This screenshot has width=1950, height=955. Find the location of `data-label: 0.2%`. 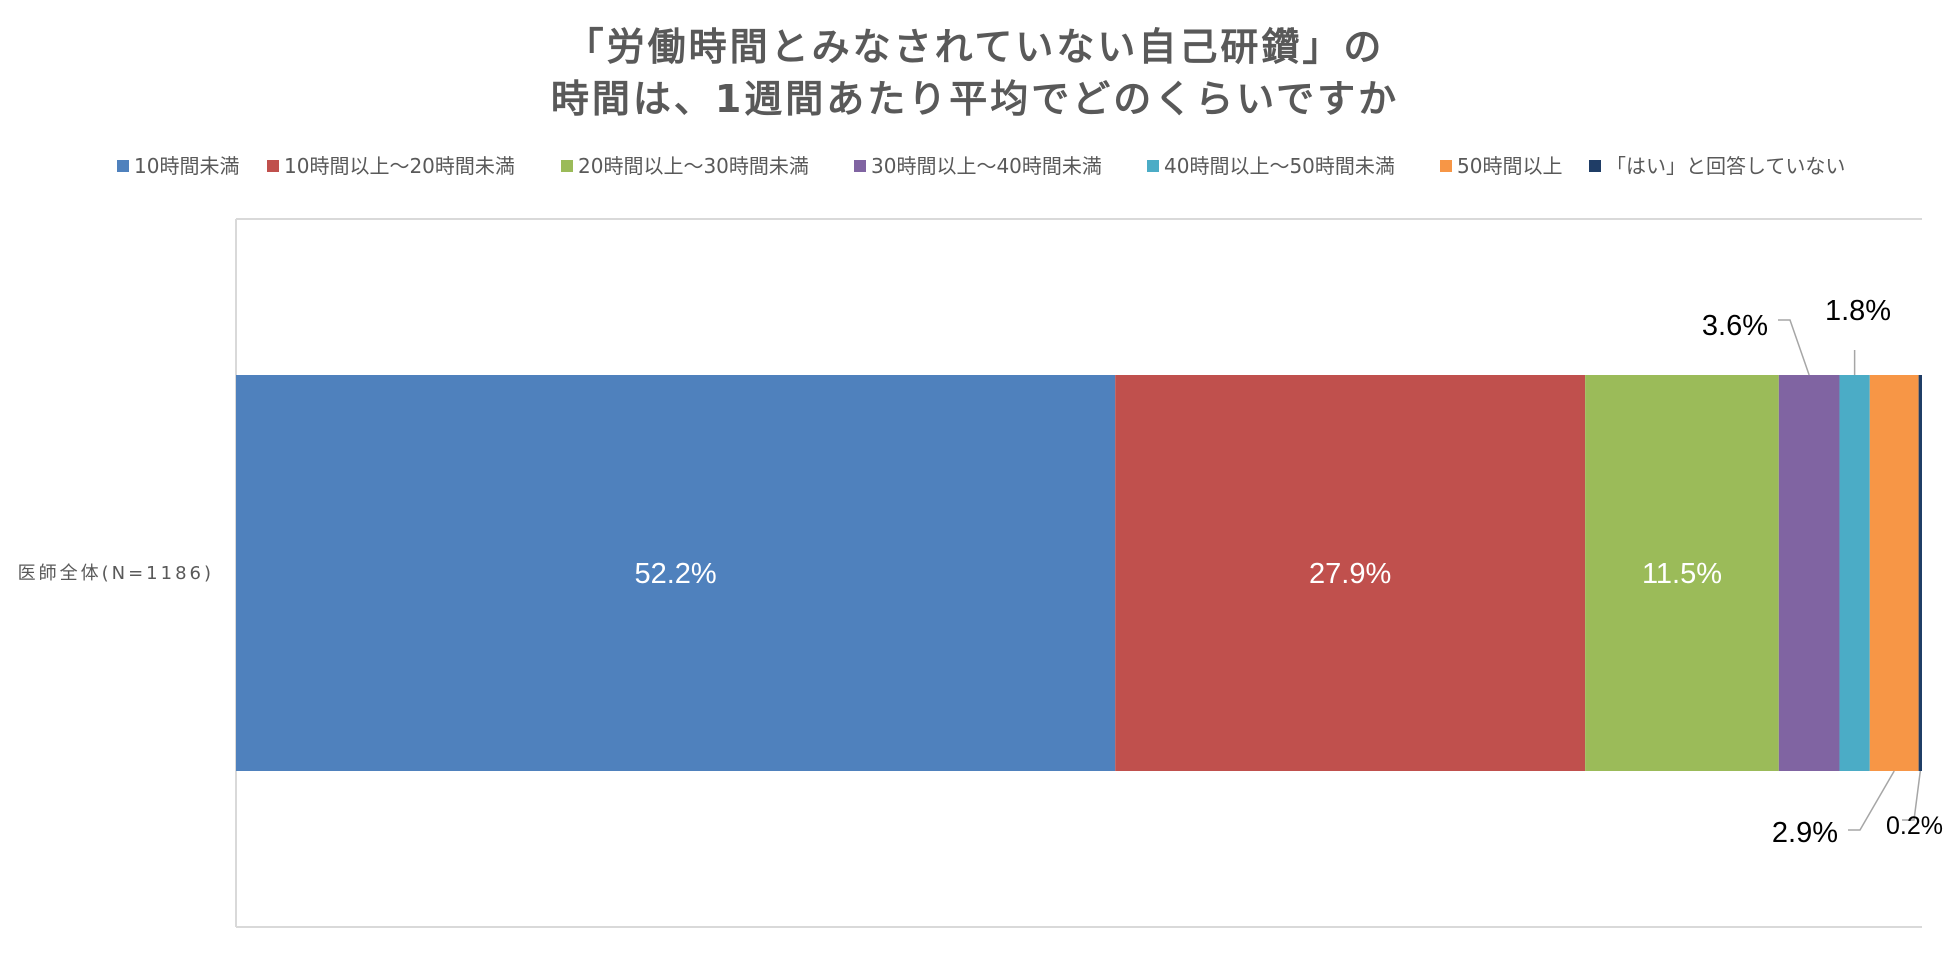

data-label: 0.2% is located at coordinates (1914, 826).